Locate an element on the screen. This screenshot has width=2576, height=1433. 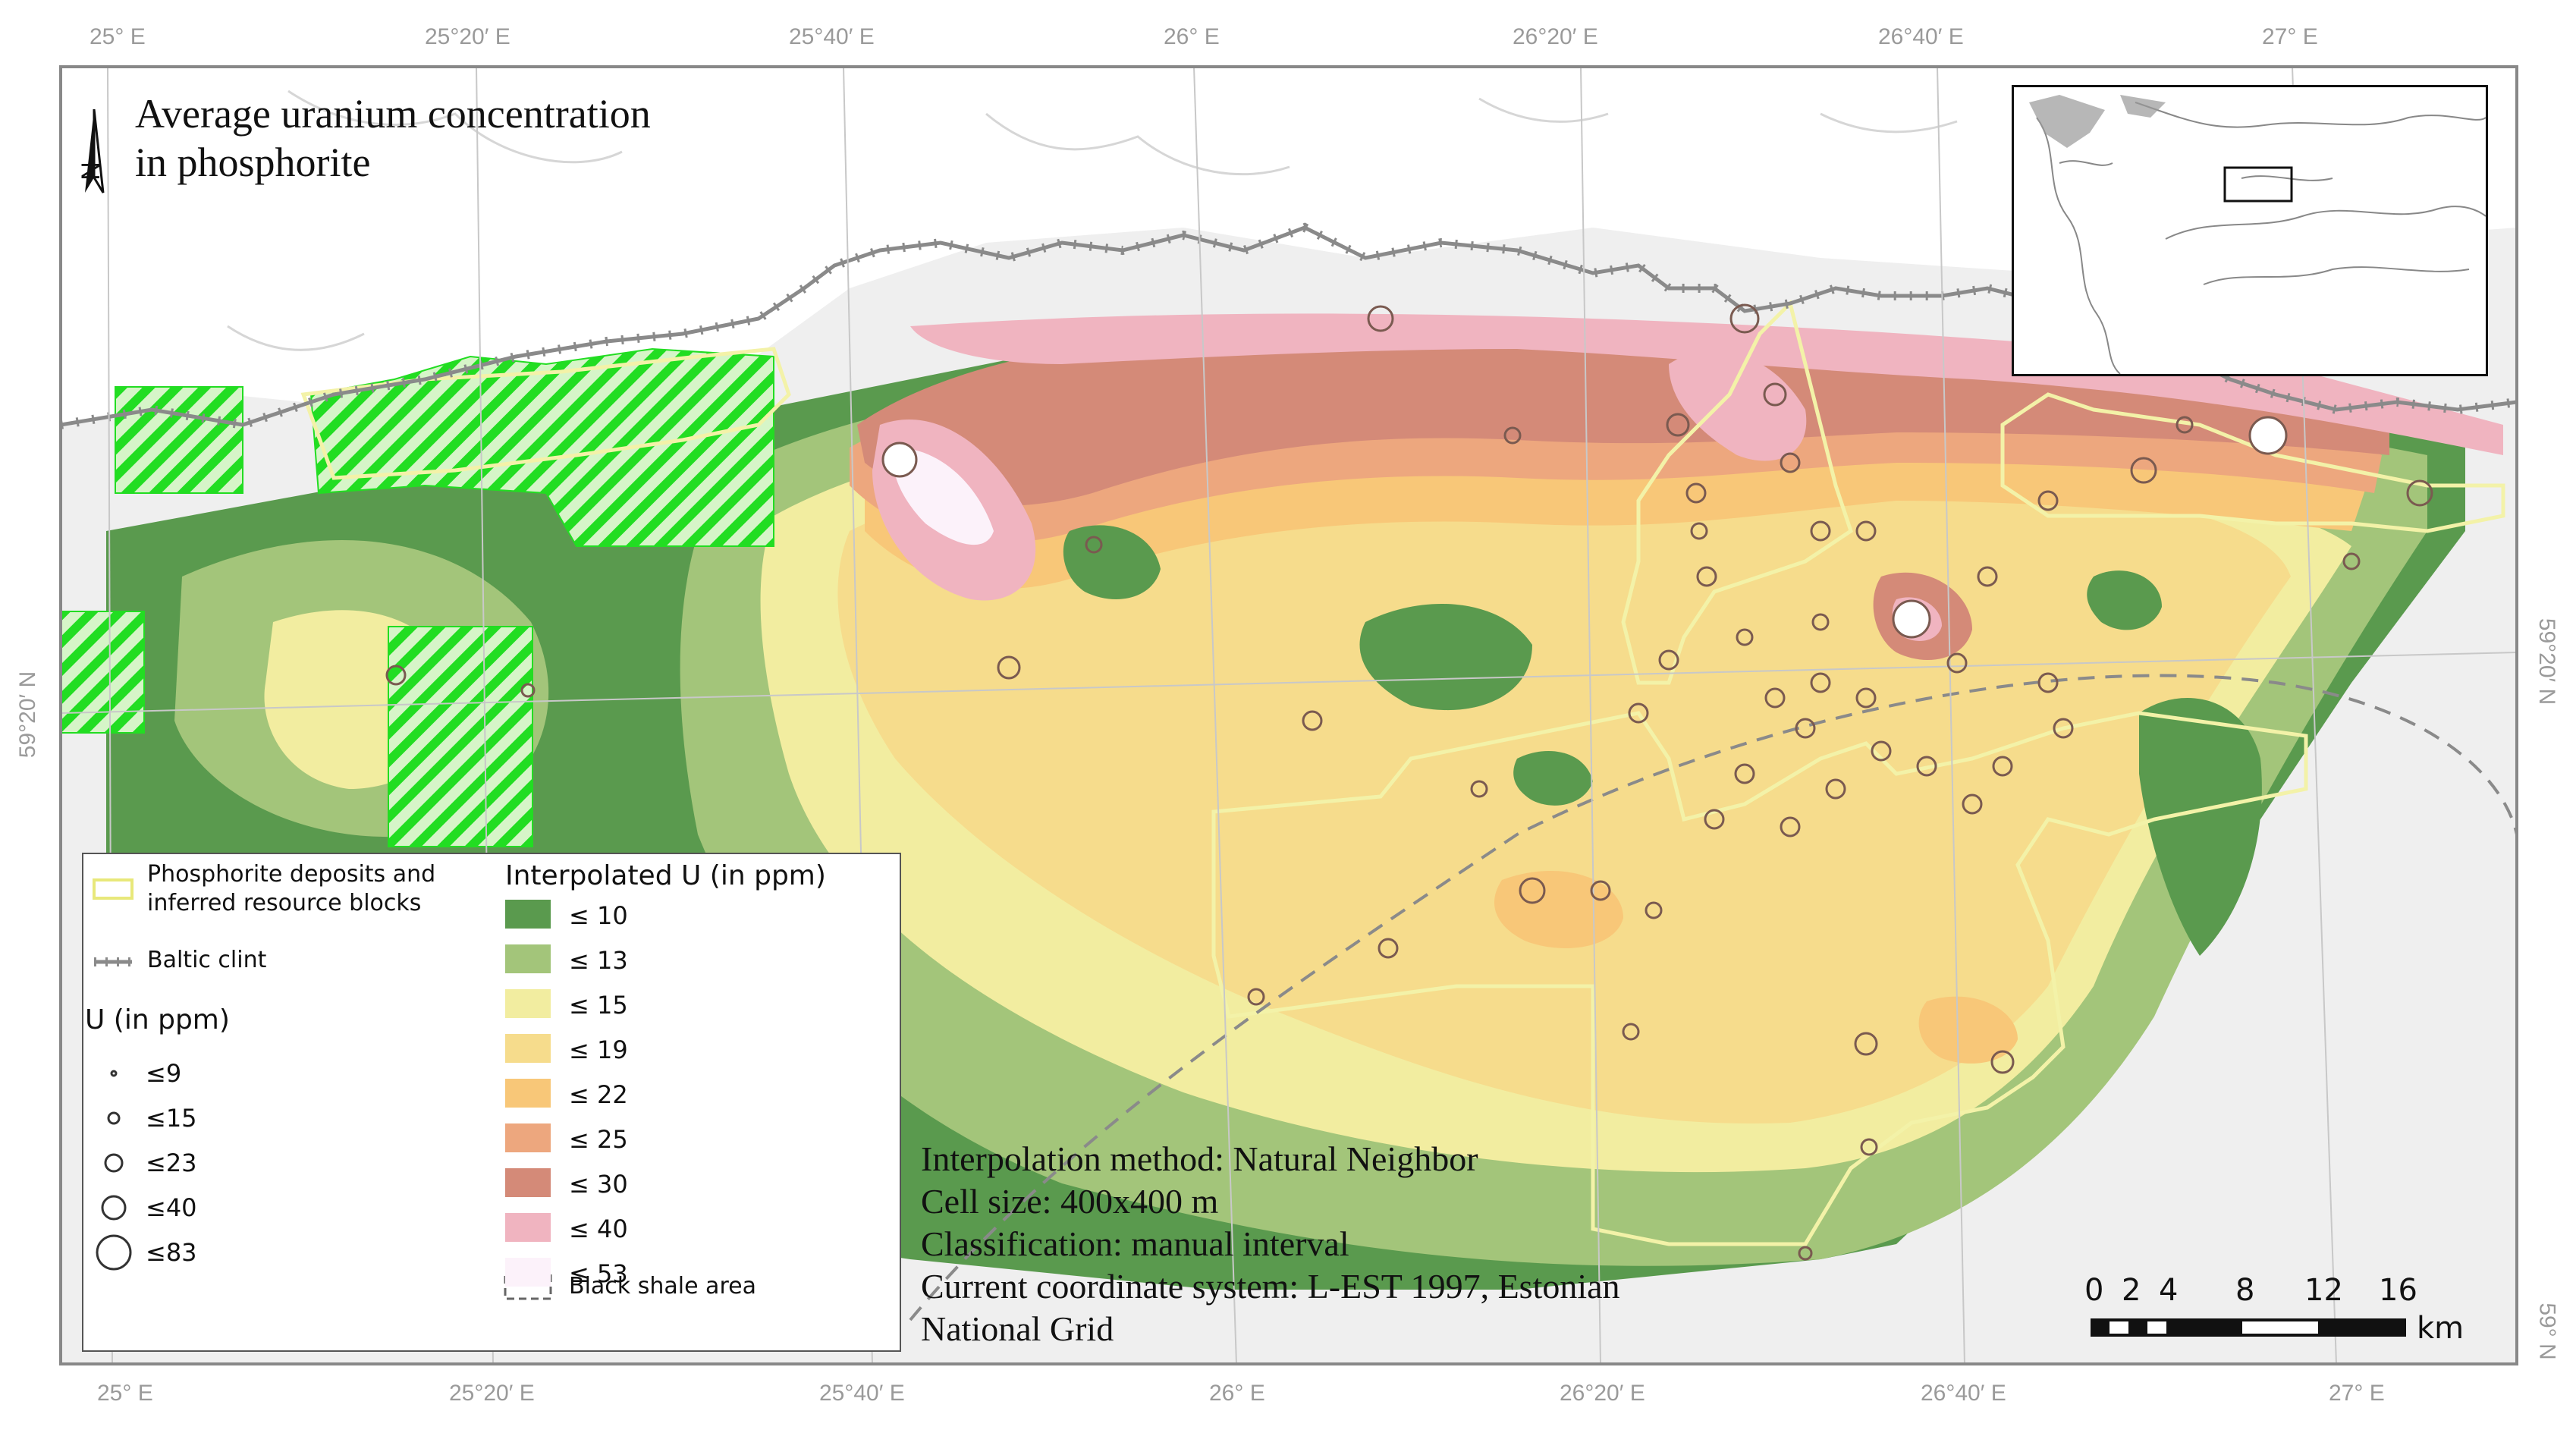
grid-label-bottom-3: 25°40′ E is located at coordinates (862, 1393).